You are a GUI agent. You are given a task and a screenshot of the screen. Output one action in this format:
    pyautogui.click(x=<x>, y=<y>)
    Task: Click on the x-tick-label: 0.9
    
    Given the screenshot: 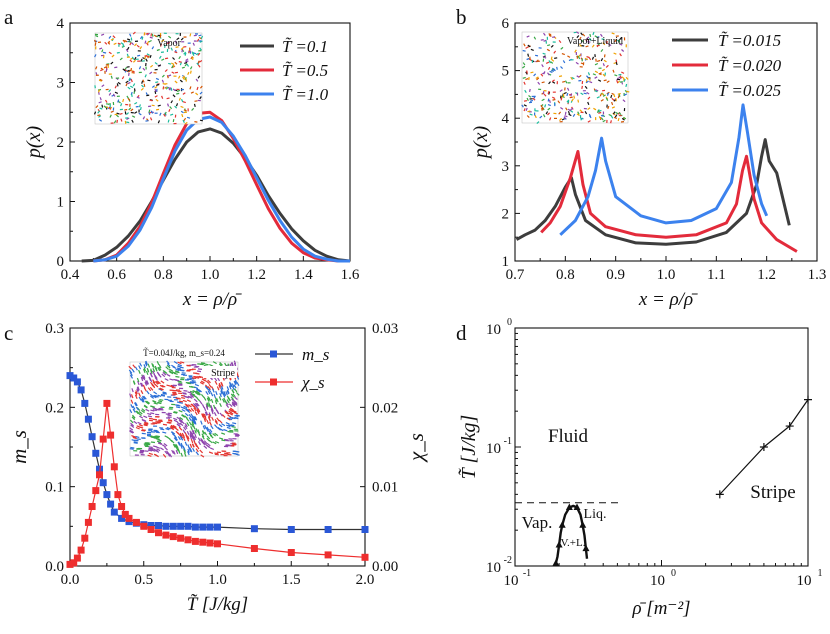 What is the action you would take?
    pyautogui.click(x=615, y=275)
    